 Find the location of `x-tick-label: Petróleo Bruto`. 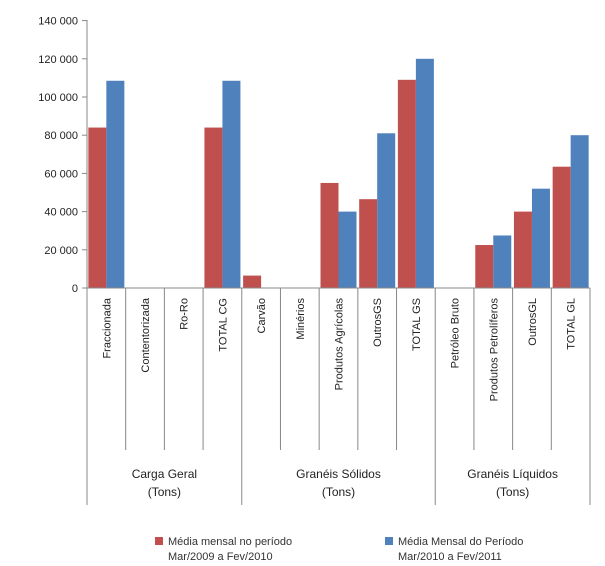

x-tick-label: Petróleo Bruto is located at coordinates (456, 333).